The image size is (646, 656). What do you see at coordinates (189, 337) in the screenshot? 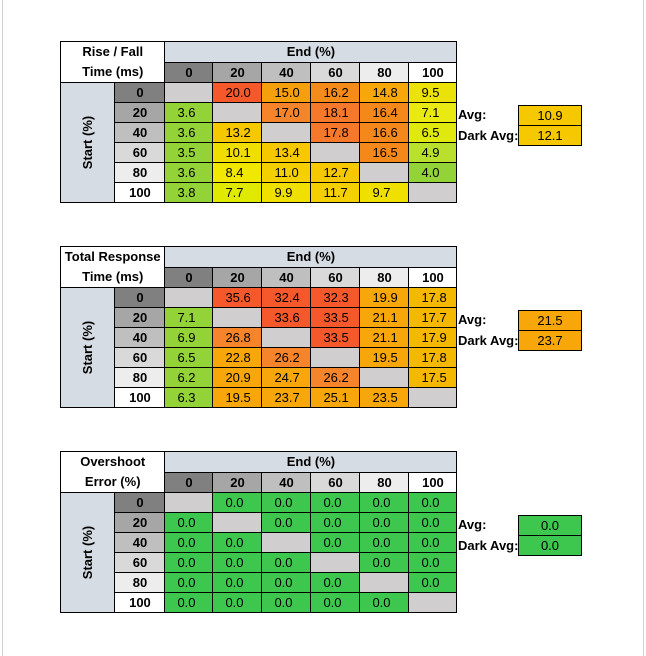
I see `value-cell: 6.9` at bounding box center [189, 337].